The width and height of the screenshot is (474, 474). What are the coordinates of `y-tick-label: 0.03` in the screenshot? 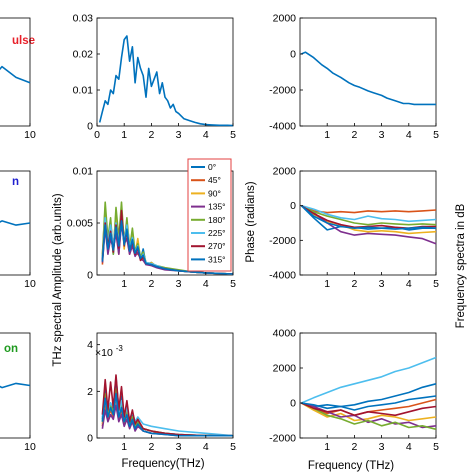 It's located at (83, 19).